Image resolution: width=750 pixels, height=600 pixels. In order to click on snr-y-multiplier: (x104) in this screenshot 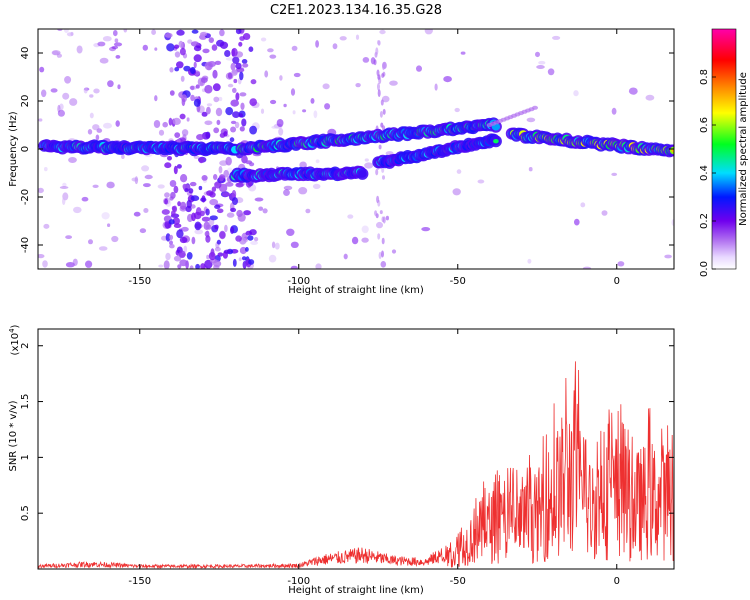, I will do `click(14, 339)`.